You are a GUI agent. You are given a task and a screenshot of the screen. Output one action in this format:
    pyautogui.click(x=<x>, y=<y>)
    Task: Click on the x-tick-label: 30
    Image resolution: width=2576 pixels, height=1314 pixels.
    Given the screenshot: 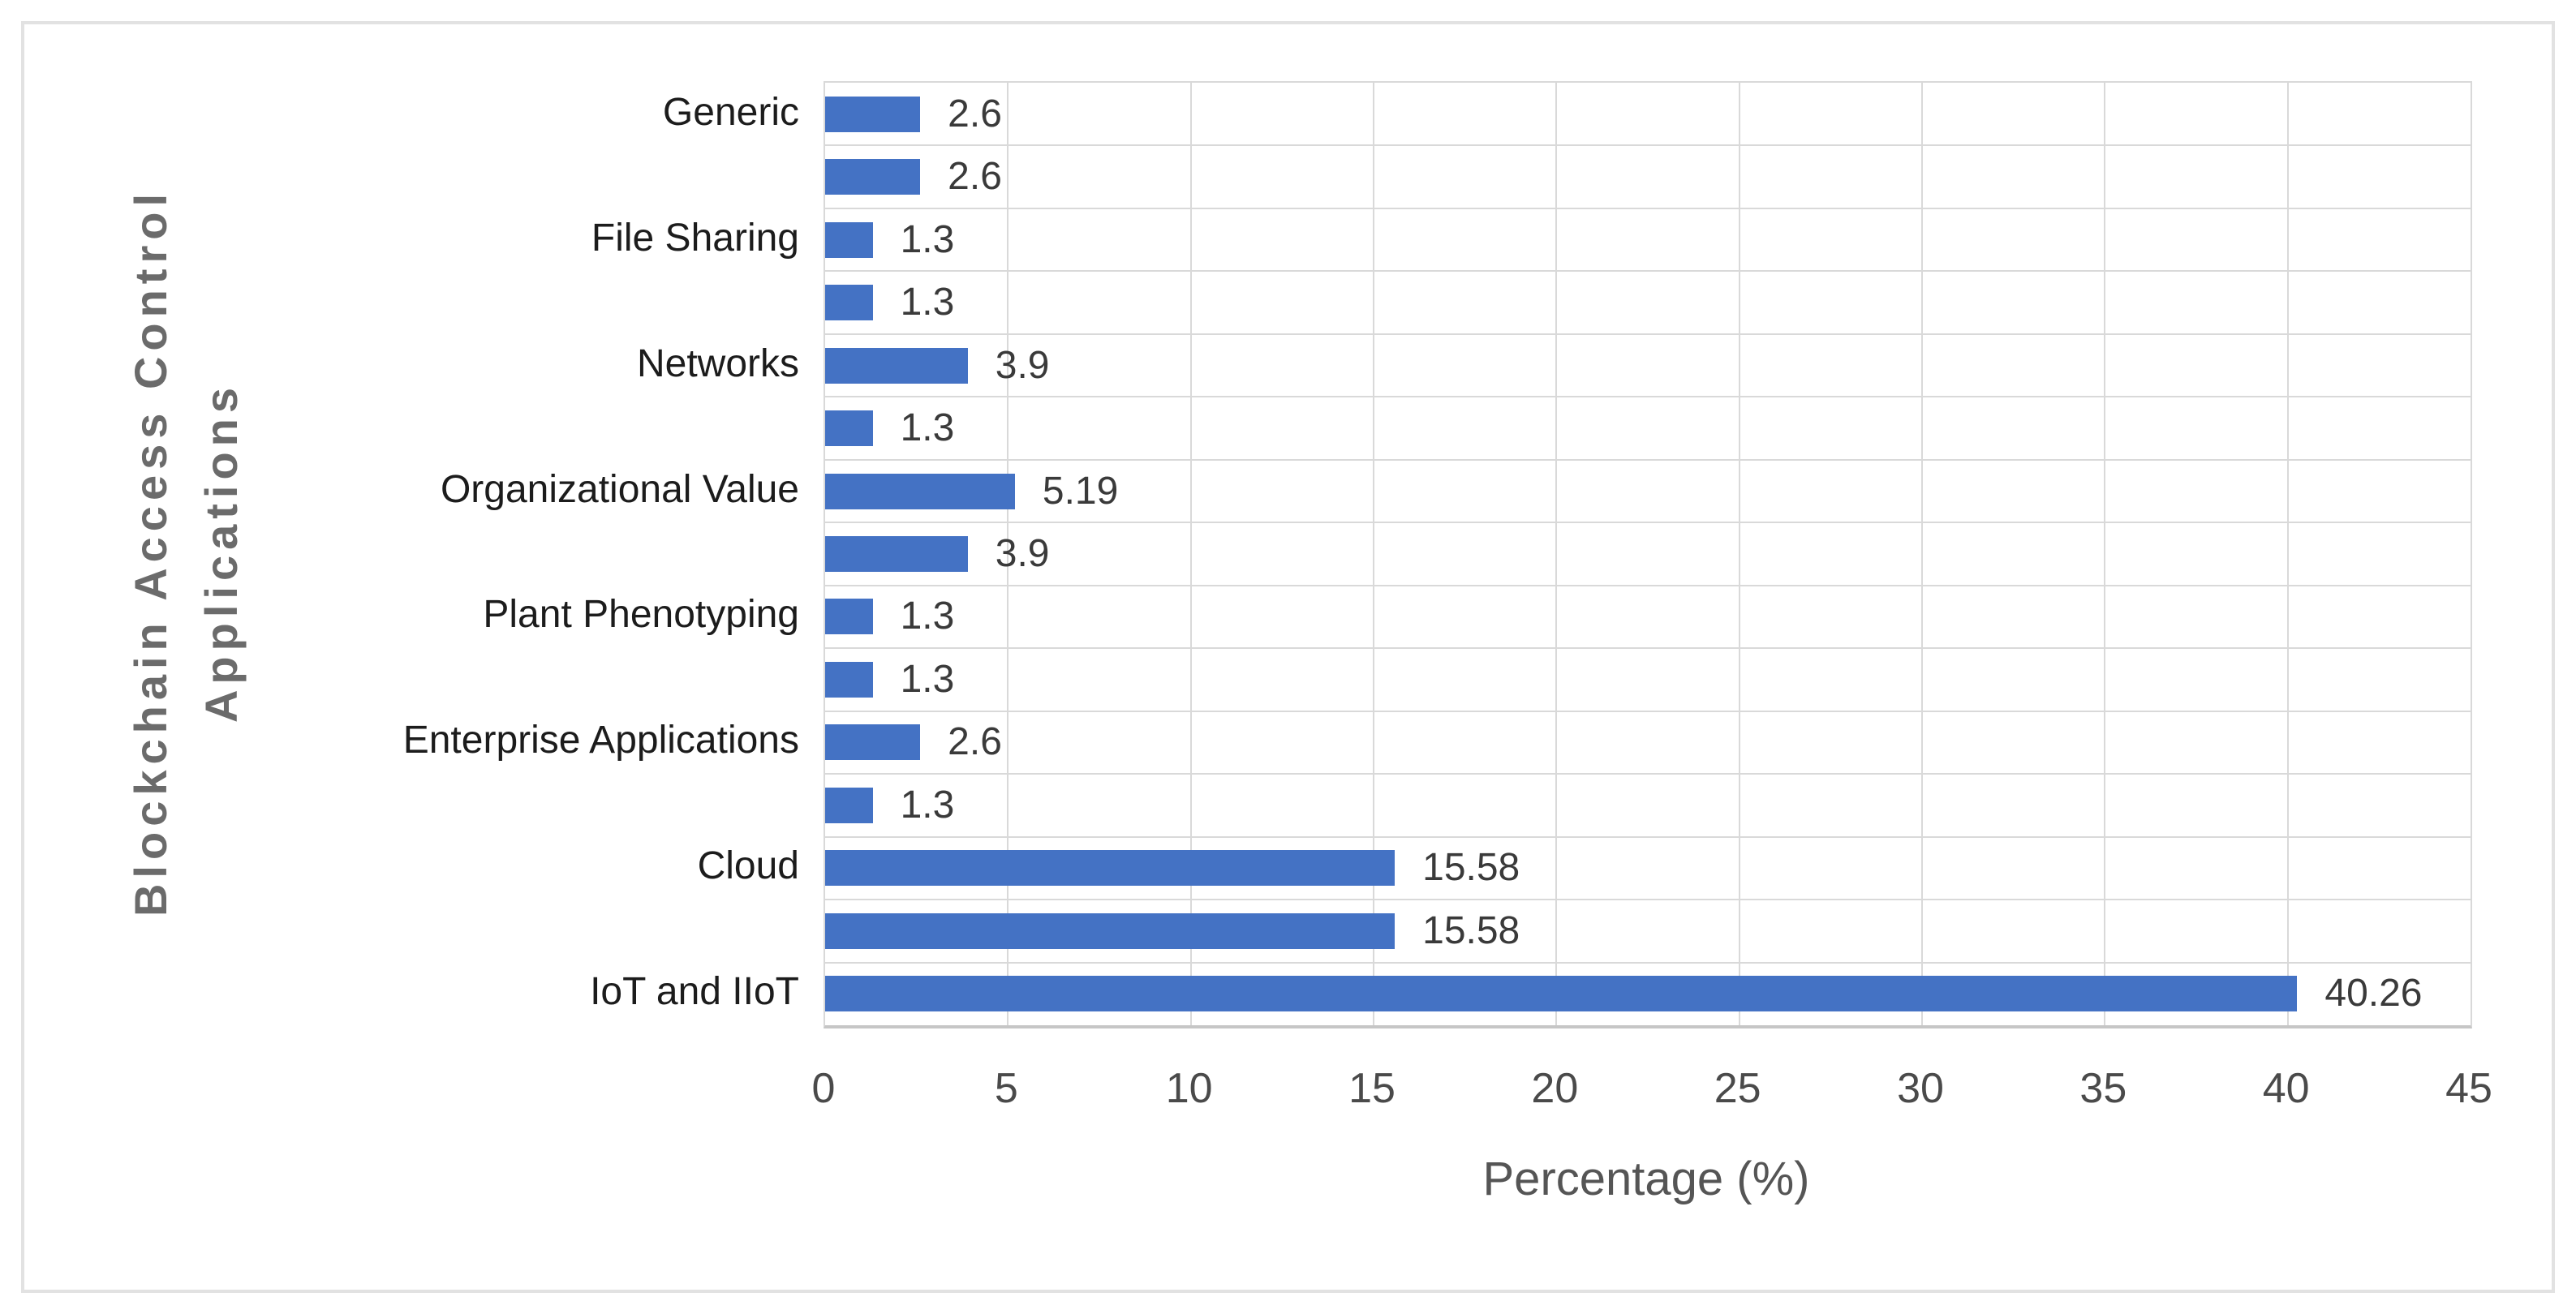 What is the action you would take?
    pyautogui.click(x=1920, y=1088)
    